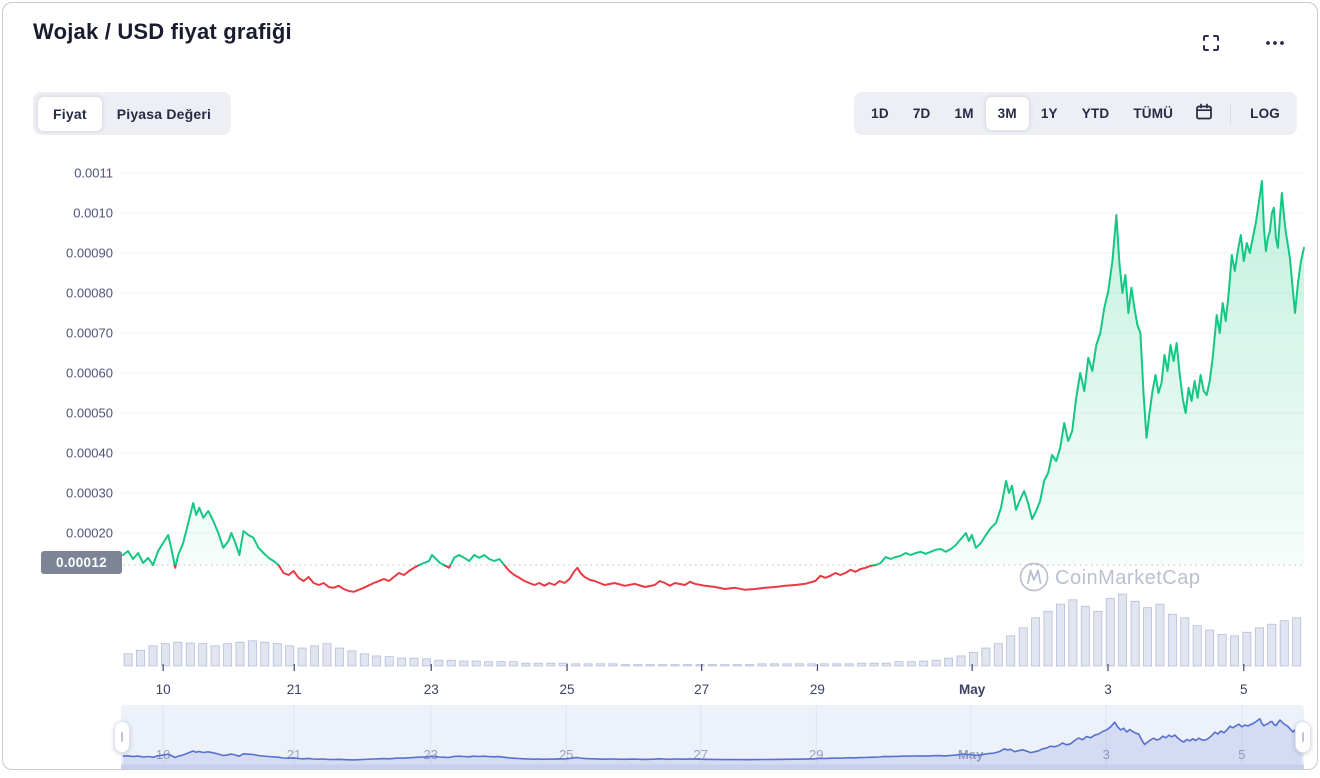 The width and height of the screenshot is (1320, 778). Describe the element at coordinates (1303, 737) in the screenshot. I see `navigator-handle-right` at that location.